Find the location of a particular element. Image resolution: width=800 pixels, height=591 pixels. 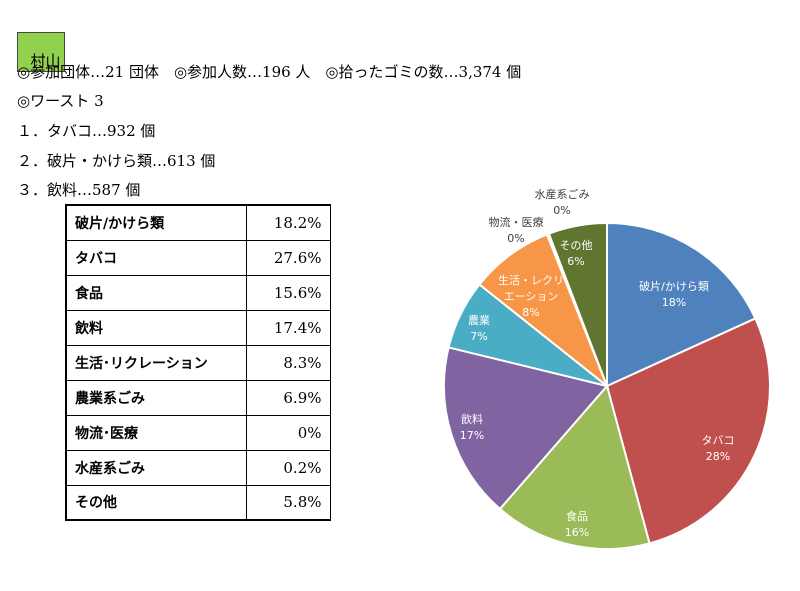

worst-item-3: ３．飲料…587 個 is located at coordinates (79, 190).